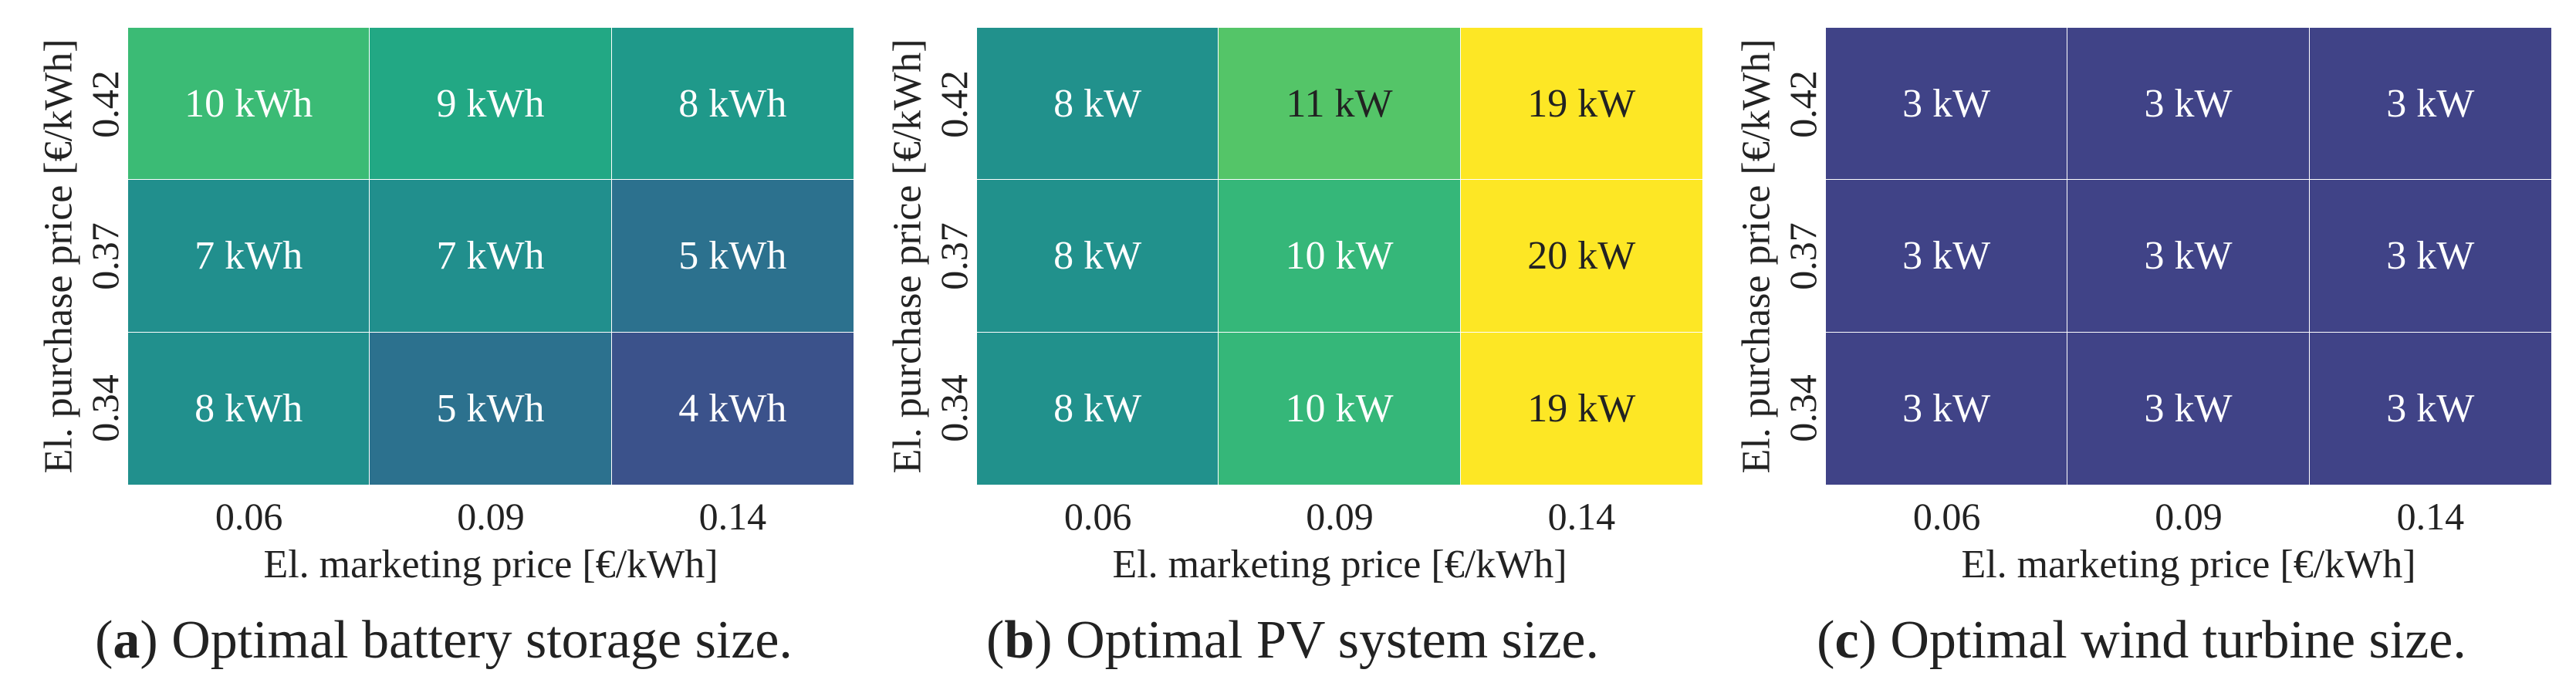 The width and height of the screenshot is (2576, 700). I want to click on caption-a: (a) Optimal battery storage size., so click(444, 640).